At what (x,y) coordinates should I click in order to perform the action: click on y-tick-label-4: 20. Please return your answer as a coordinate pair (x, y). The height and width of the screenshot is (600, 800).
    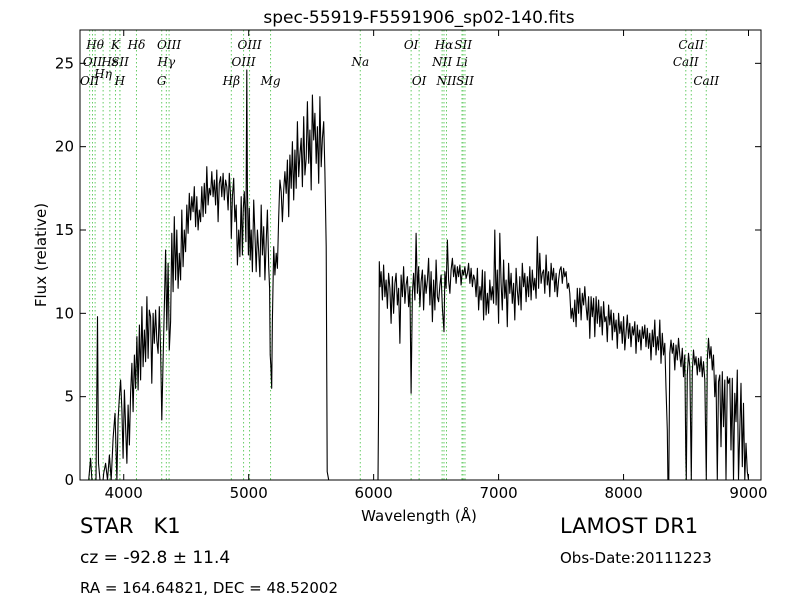
    Looking at the image, I should click on (64, 147).